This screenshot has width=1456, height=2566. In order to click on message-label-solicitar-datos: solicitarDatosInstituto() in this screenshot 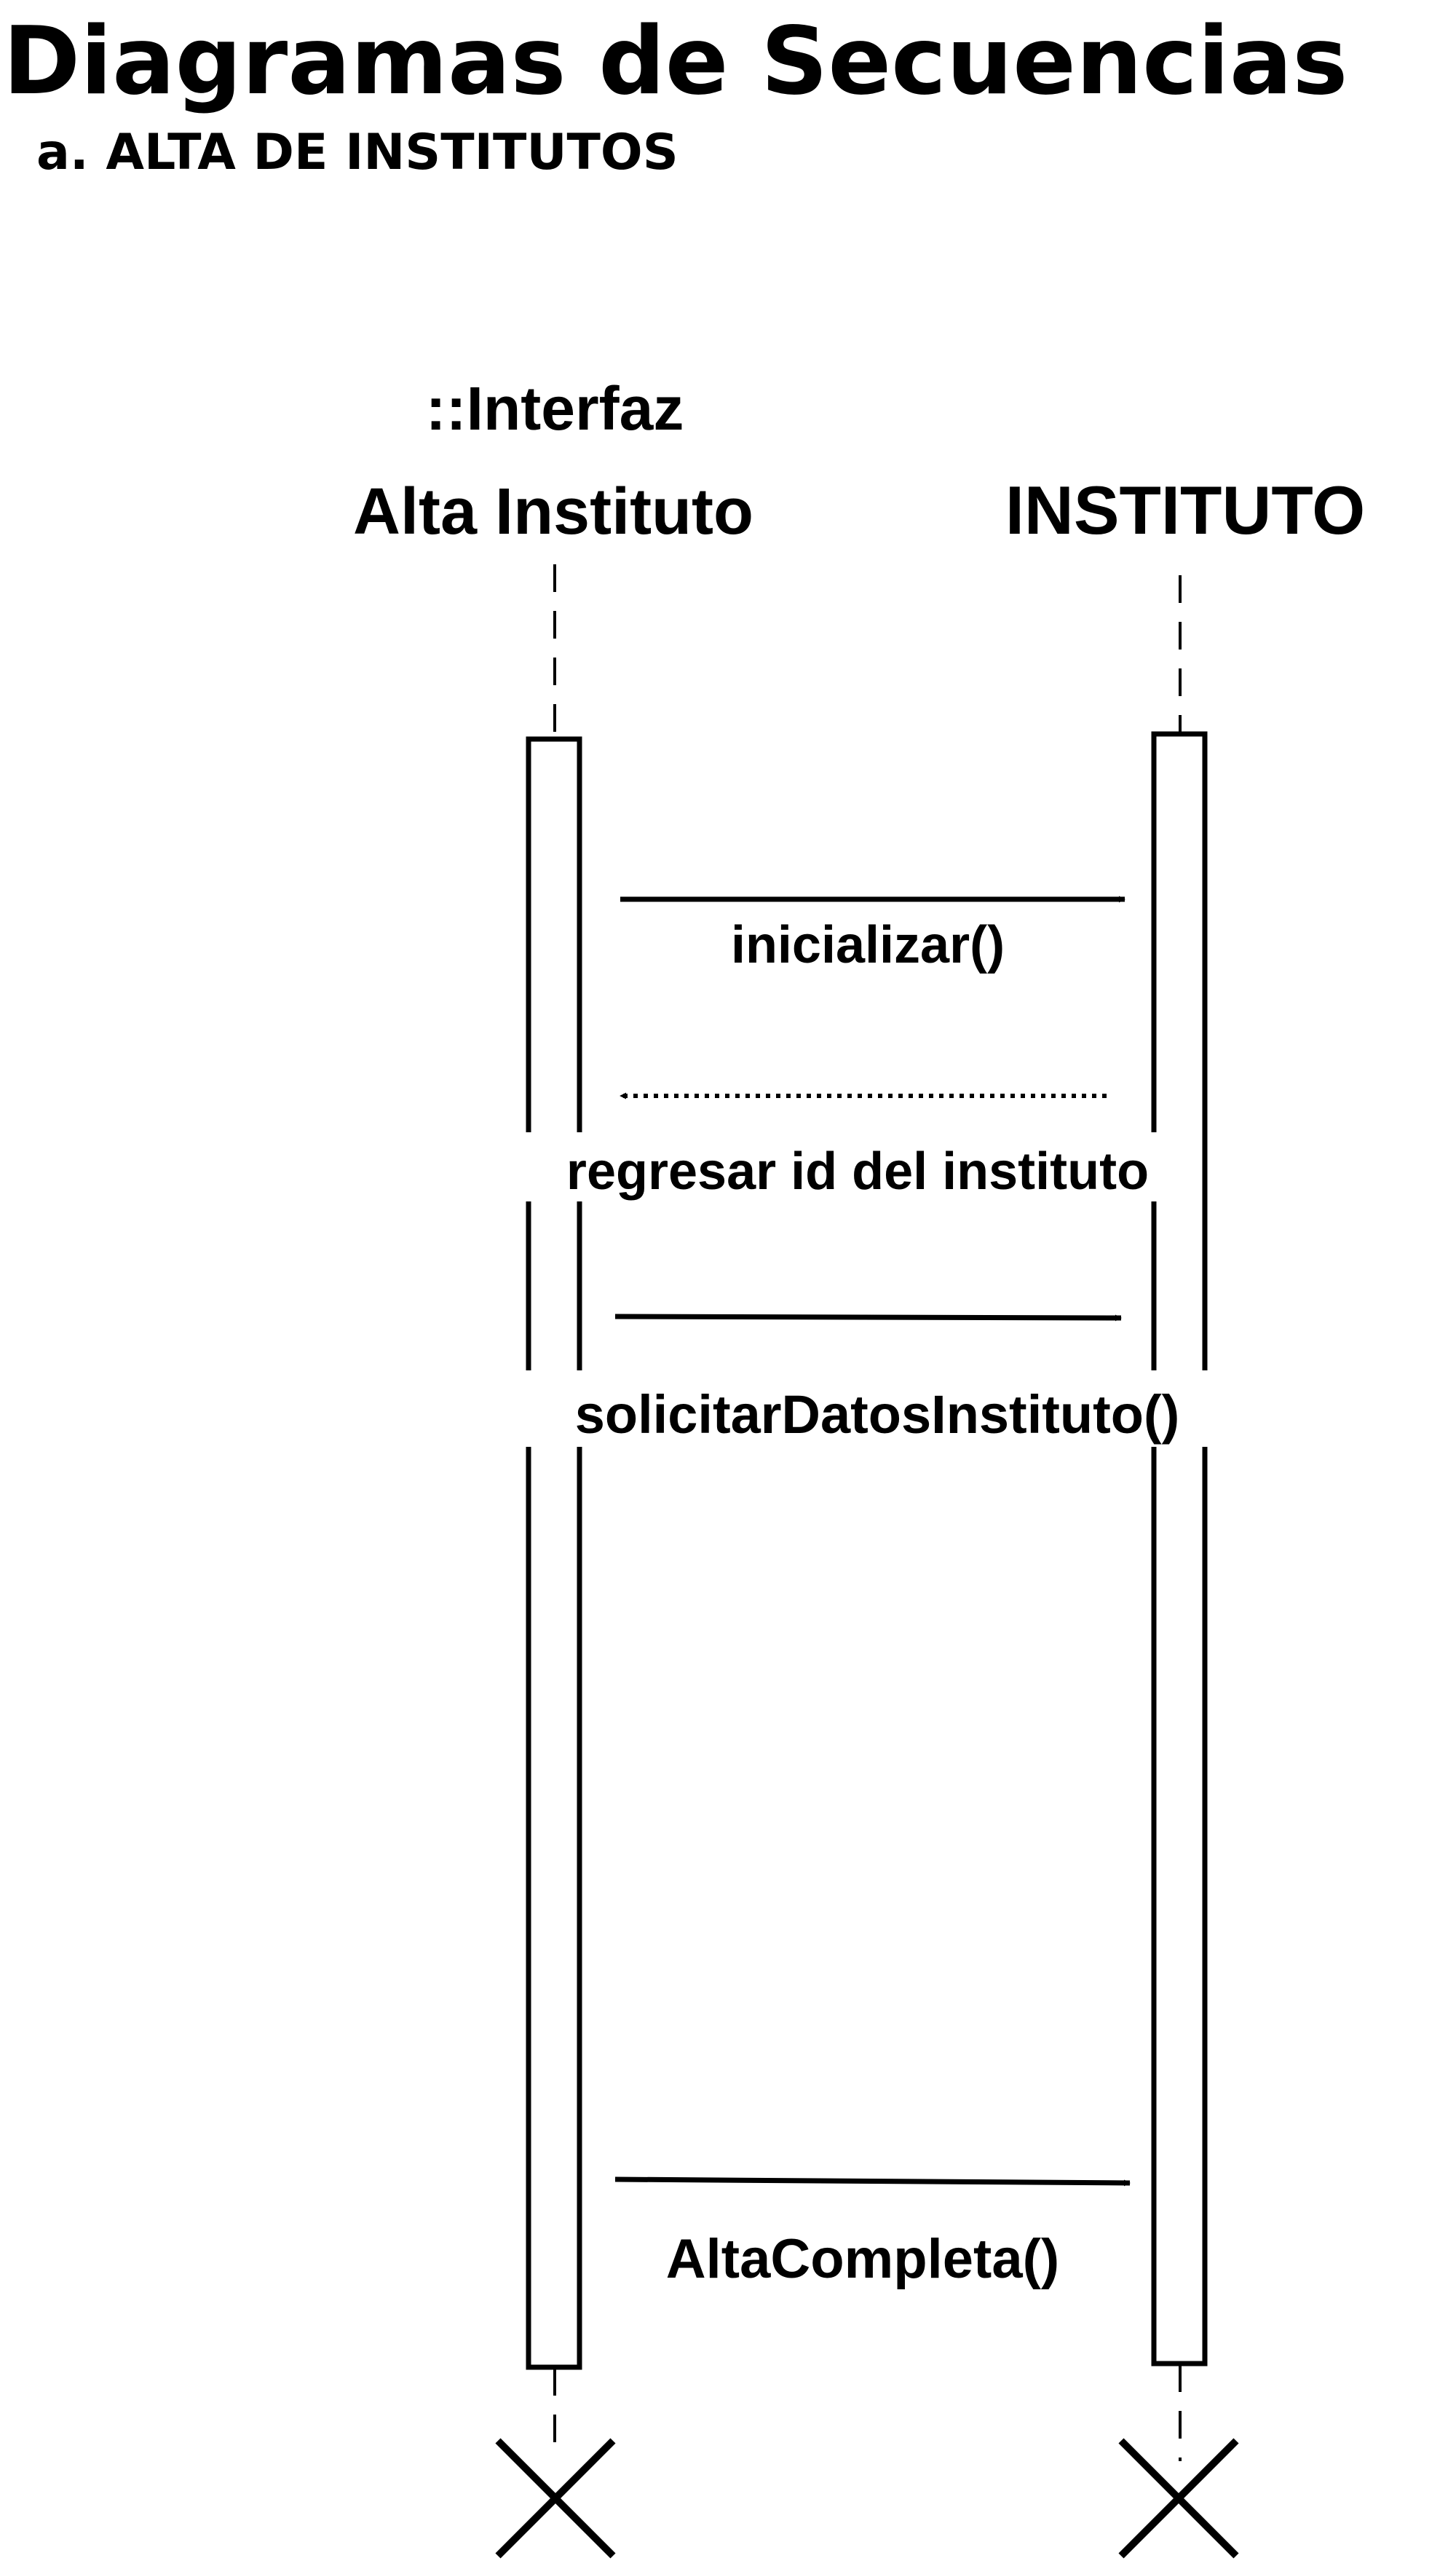, I will do `click(877, 1414)`.